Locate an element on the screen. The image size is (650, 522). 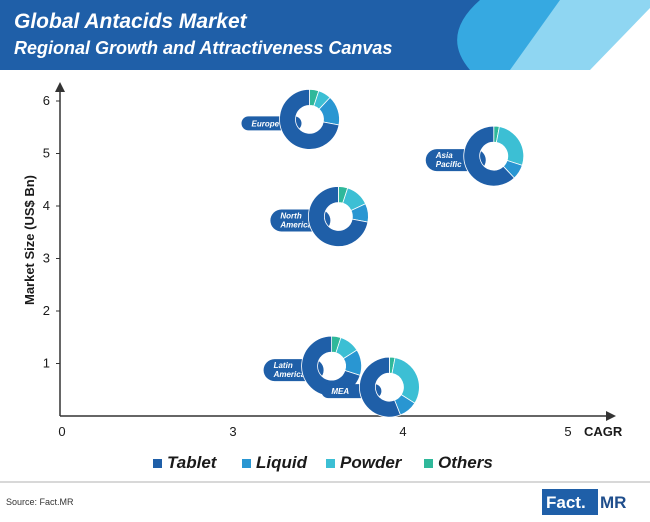
legend-item-others: Others is located at coordinates (465, 462).